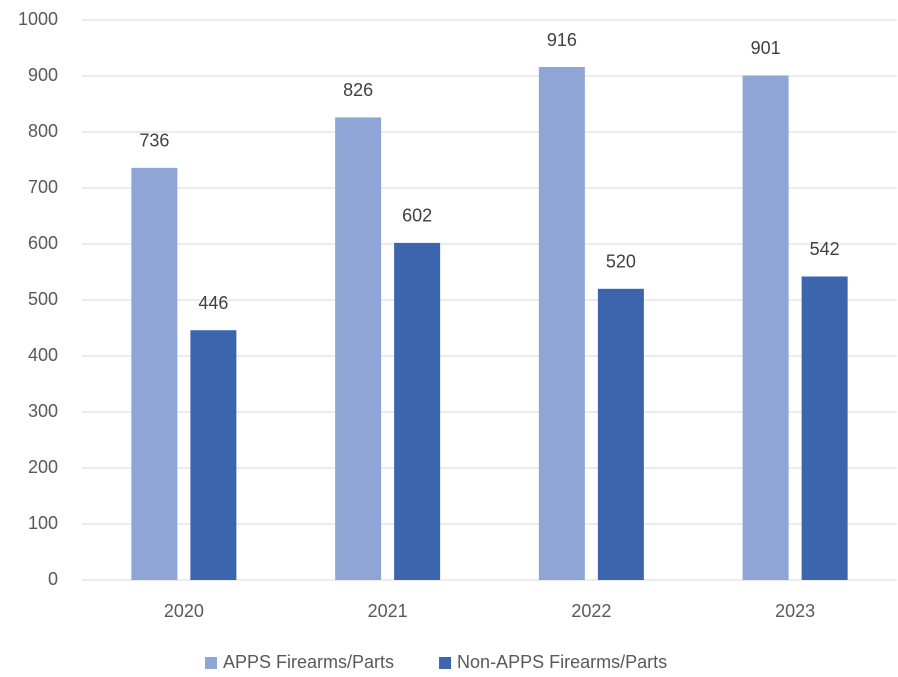  Describe the element at coordinates (358, 90) in the screenshot. I see `data-label: 826` at that location.